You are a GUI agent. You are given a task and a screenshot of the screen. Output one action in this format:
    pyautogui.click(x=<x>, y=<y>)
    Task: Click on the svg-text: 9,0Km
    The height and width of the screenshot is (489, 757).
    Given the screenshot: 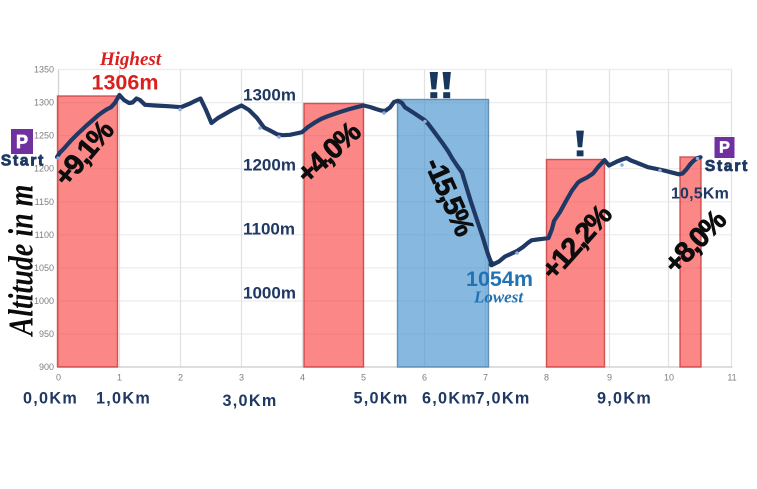 What is the action you would take?
    pyautogui.click(x=624, y=399)
    